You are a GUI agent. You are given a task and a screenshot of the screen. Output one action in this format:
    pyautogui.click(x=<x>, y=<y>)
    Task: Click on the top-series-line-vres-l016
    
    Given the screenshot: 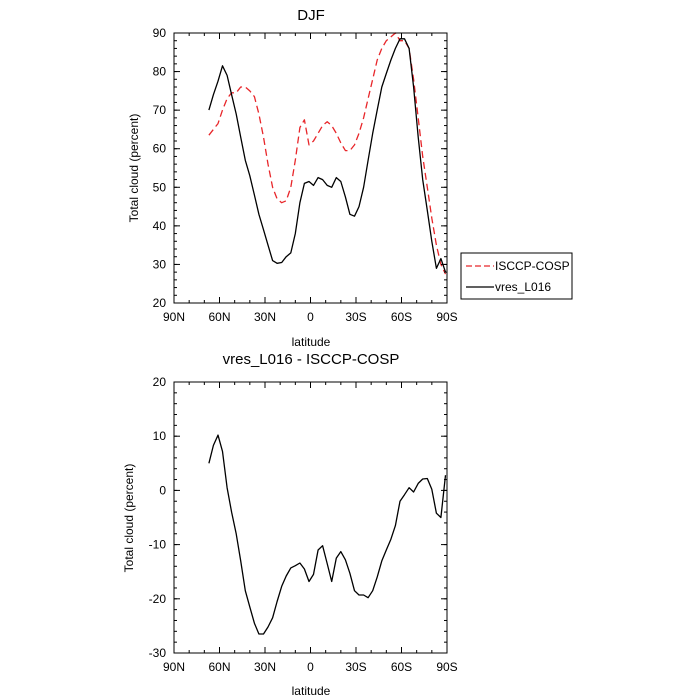 What is the action you would take?
    pyautogui.click(x=327, y=155)
    